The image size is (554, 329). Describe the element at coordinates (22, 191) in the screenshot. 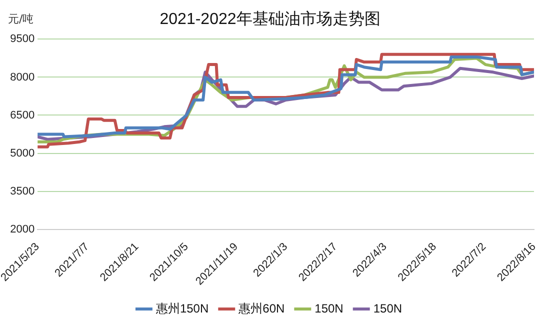

I see `y-tick-label: 3500` at that location.